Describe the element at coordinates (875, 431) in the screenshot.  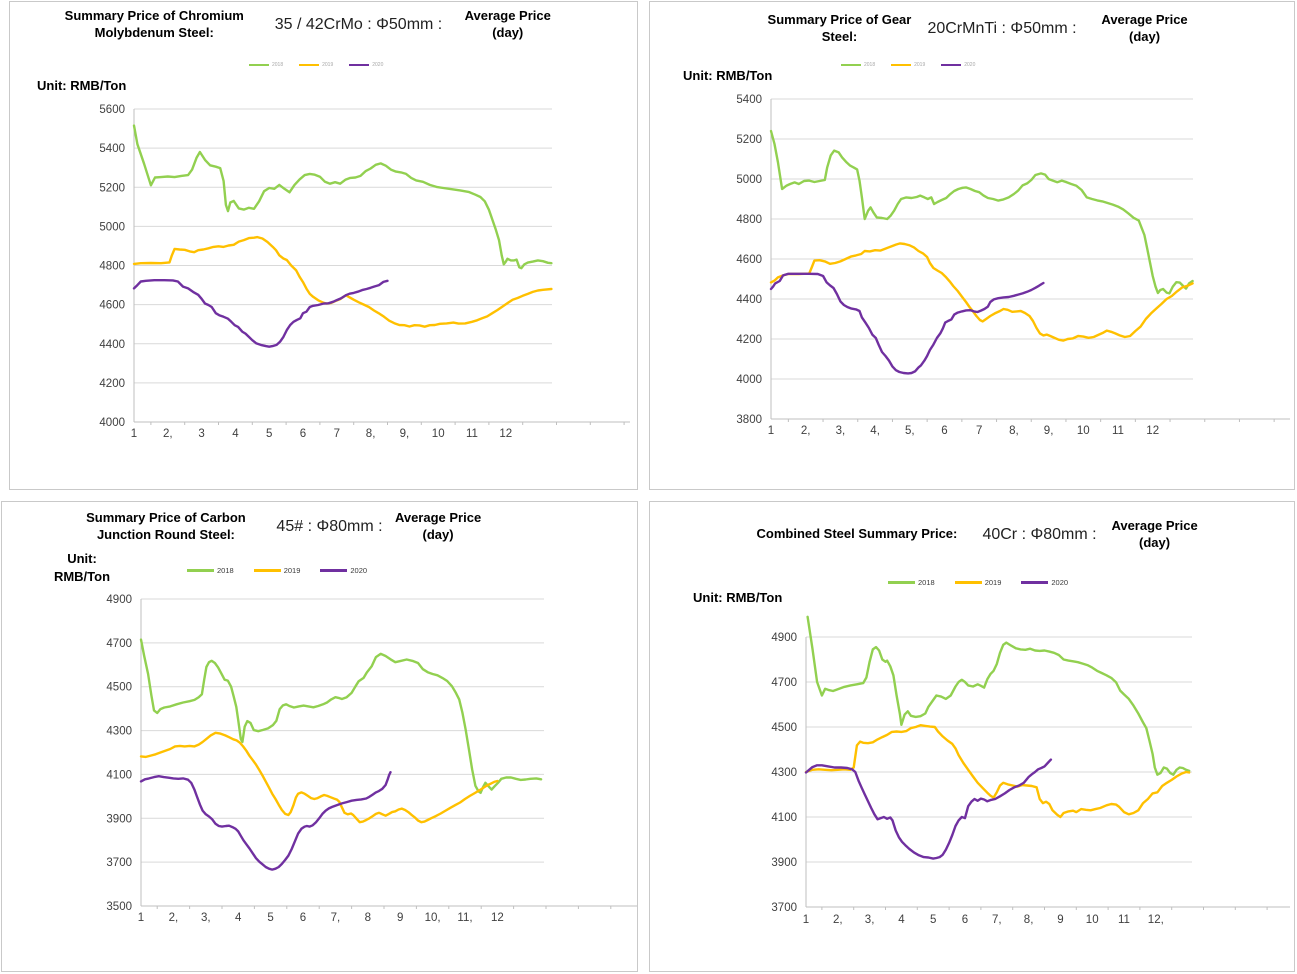
I see `svg-text: 4,` at that location.